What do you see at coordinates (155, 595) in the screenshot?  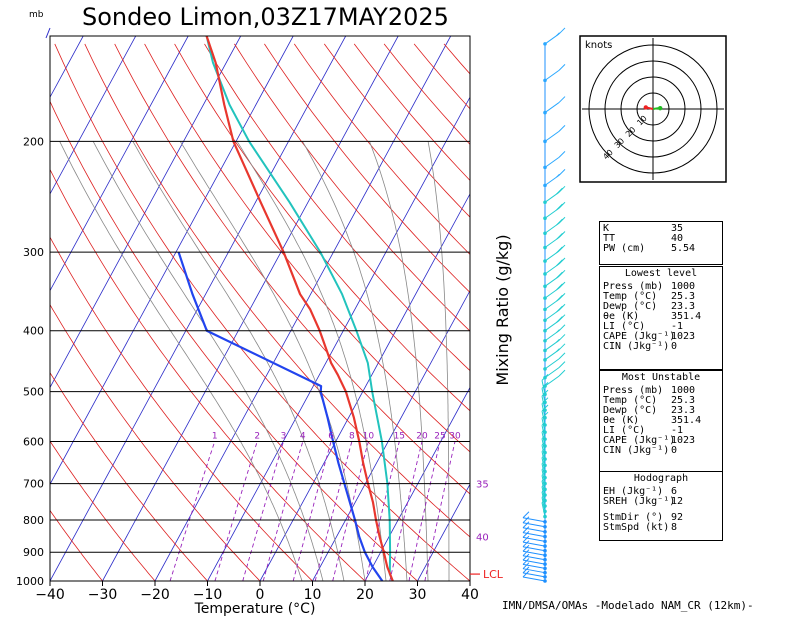 I see `temperature-tick-label: −20` at bounding box center [155, 595].